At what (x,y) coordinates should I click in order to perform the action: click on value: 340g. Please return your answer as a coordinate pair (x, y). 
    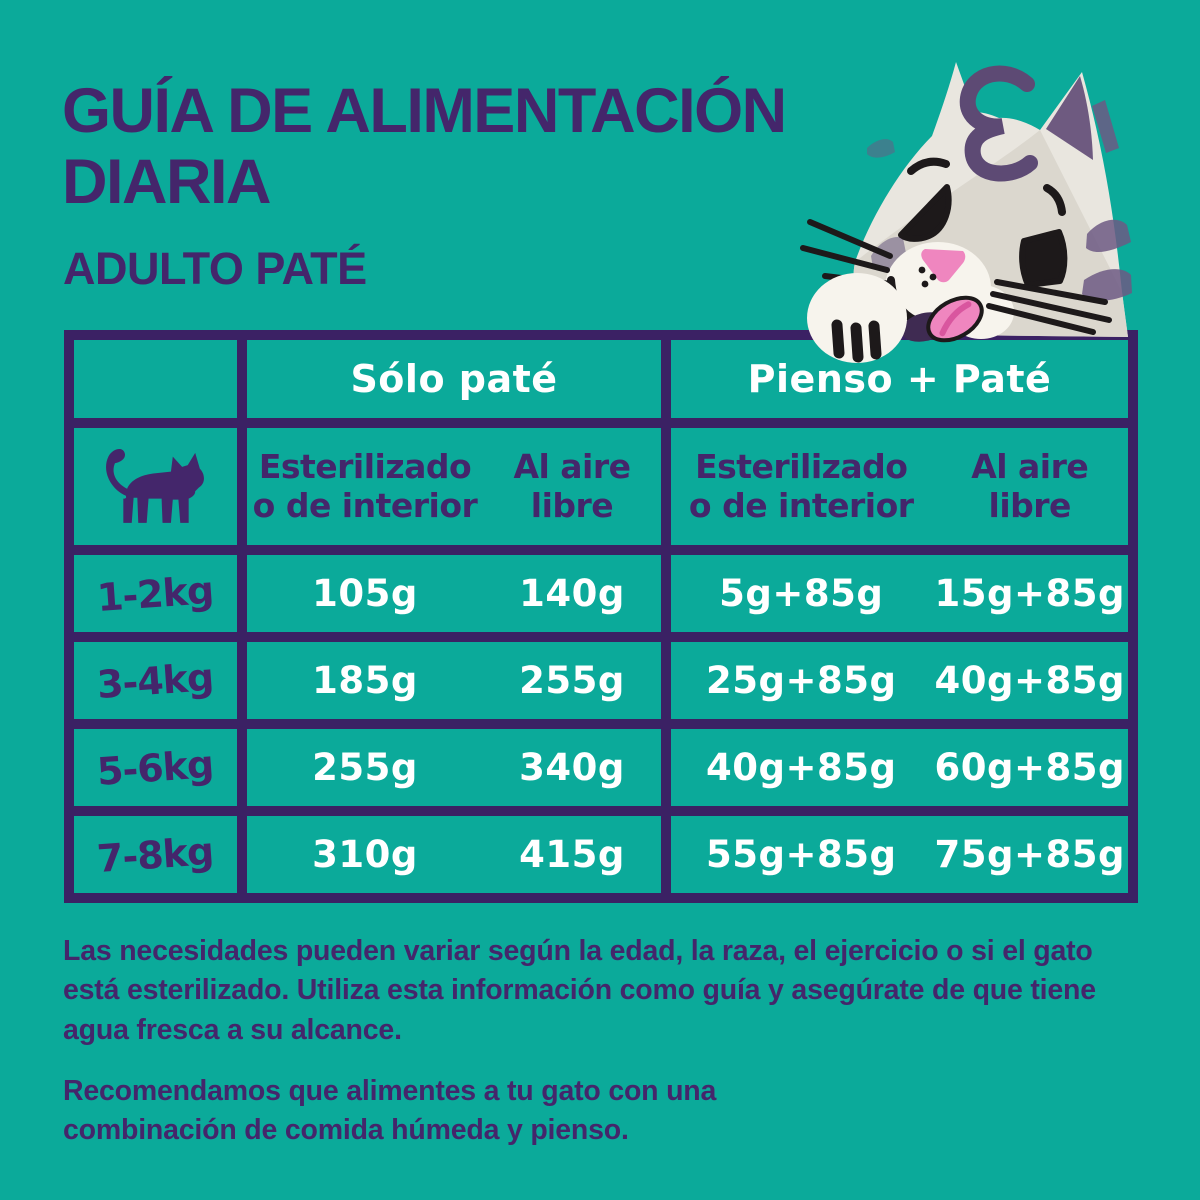
    Looking at the image, I should click on (572, 767).